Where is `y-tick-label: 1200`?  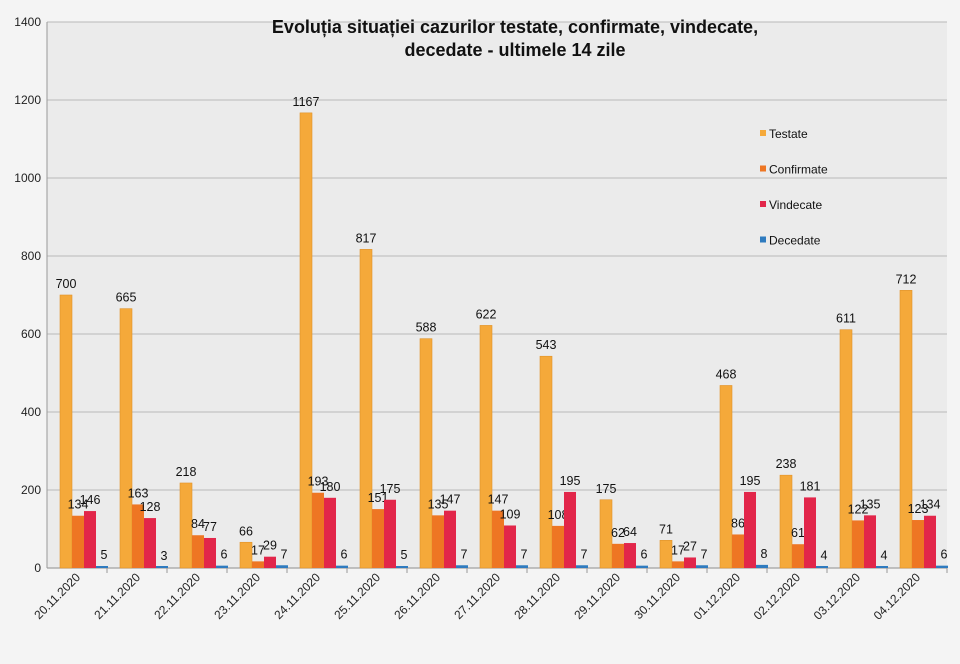 y-tick-label: 1200 is located at coordinates (27, 100).